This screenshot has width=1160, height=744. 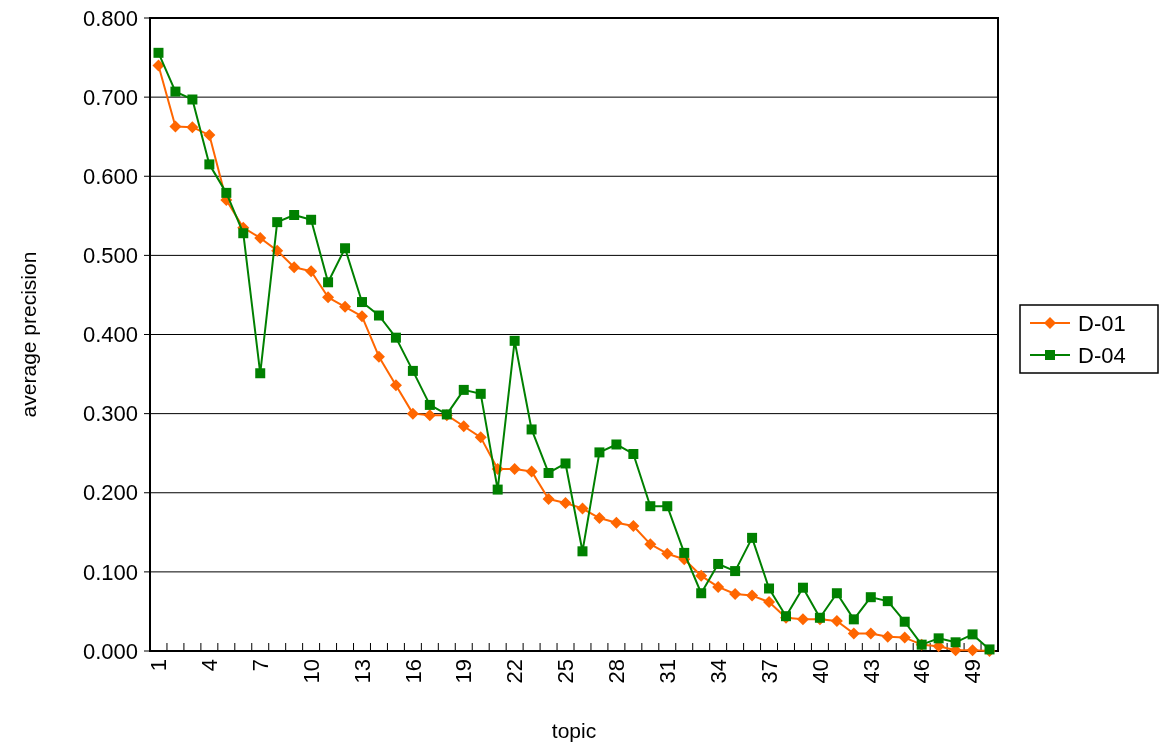 I want to click on y-tick-label: 0.700, so click(x=110, y=97).